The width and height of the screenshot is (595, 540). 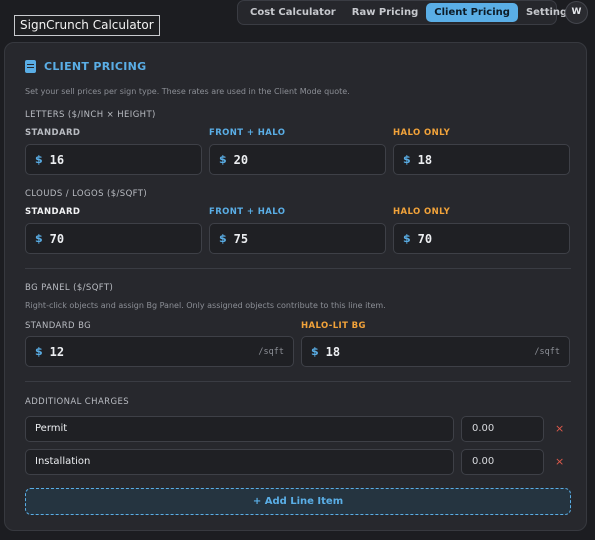 What do you see at coordinates (239, 462) in the screenshot?
I see `charge-name-input: Installation` at bounding box center [239, 462].